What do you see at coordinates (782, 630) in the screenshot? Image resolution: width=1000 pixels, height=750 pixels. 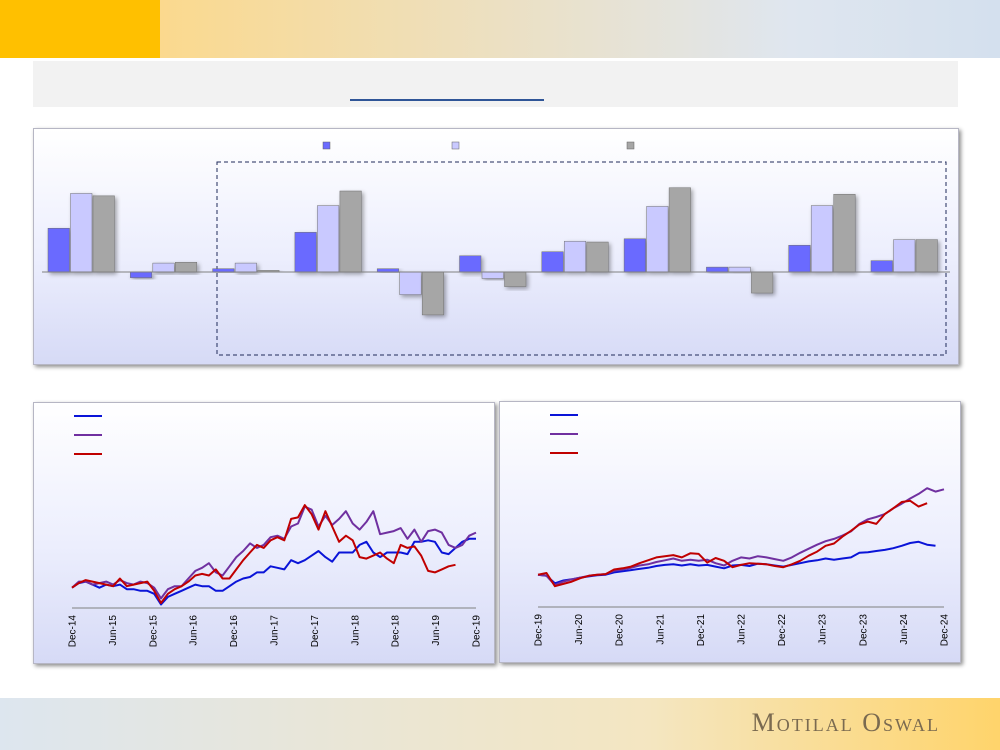 I see `x-tick-label: Dec-22` at bounding box center [782, 630].